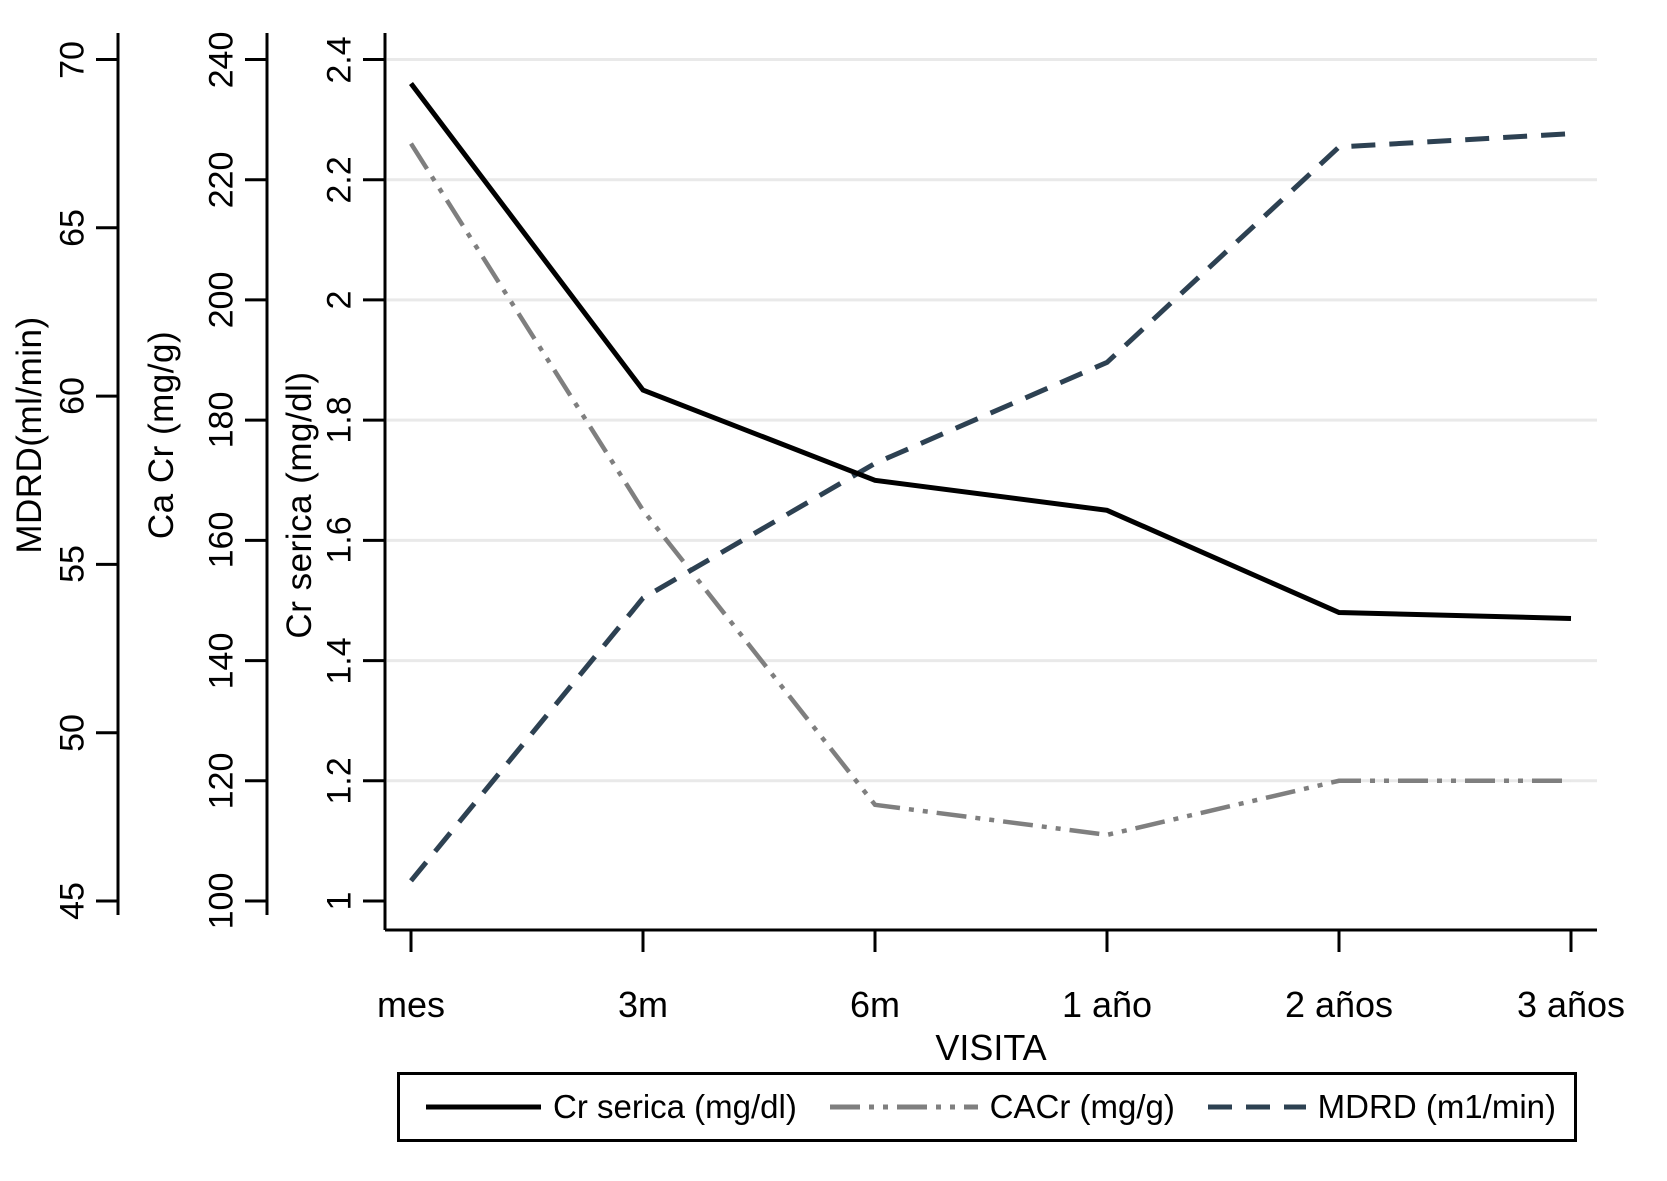 Image resolution: width=1667 pixels, height=1181 pixels. Describe the element at coordinates (72, 59) in the screenshot. I see `y-tick-label: 70` at that location.